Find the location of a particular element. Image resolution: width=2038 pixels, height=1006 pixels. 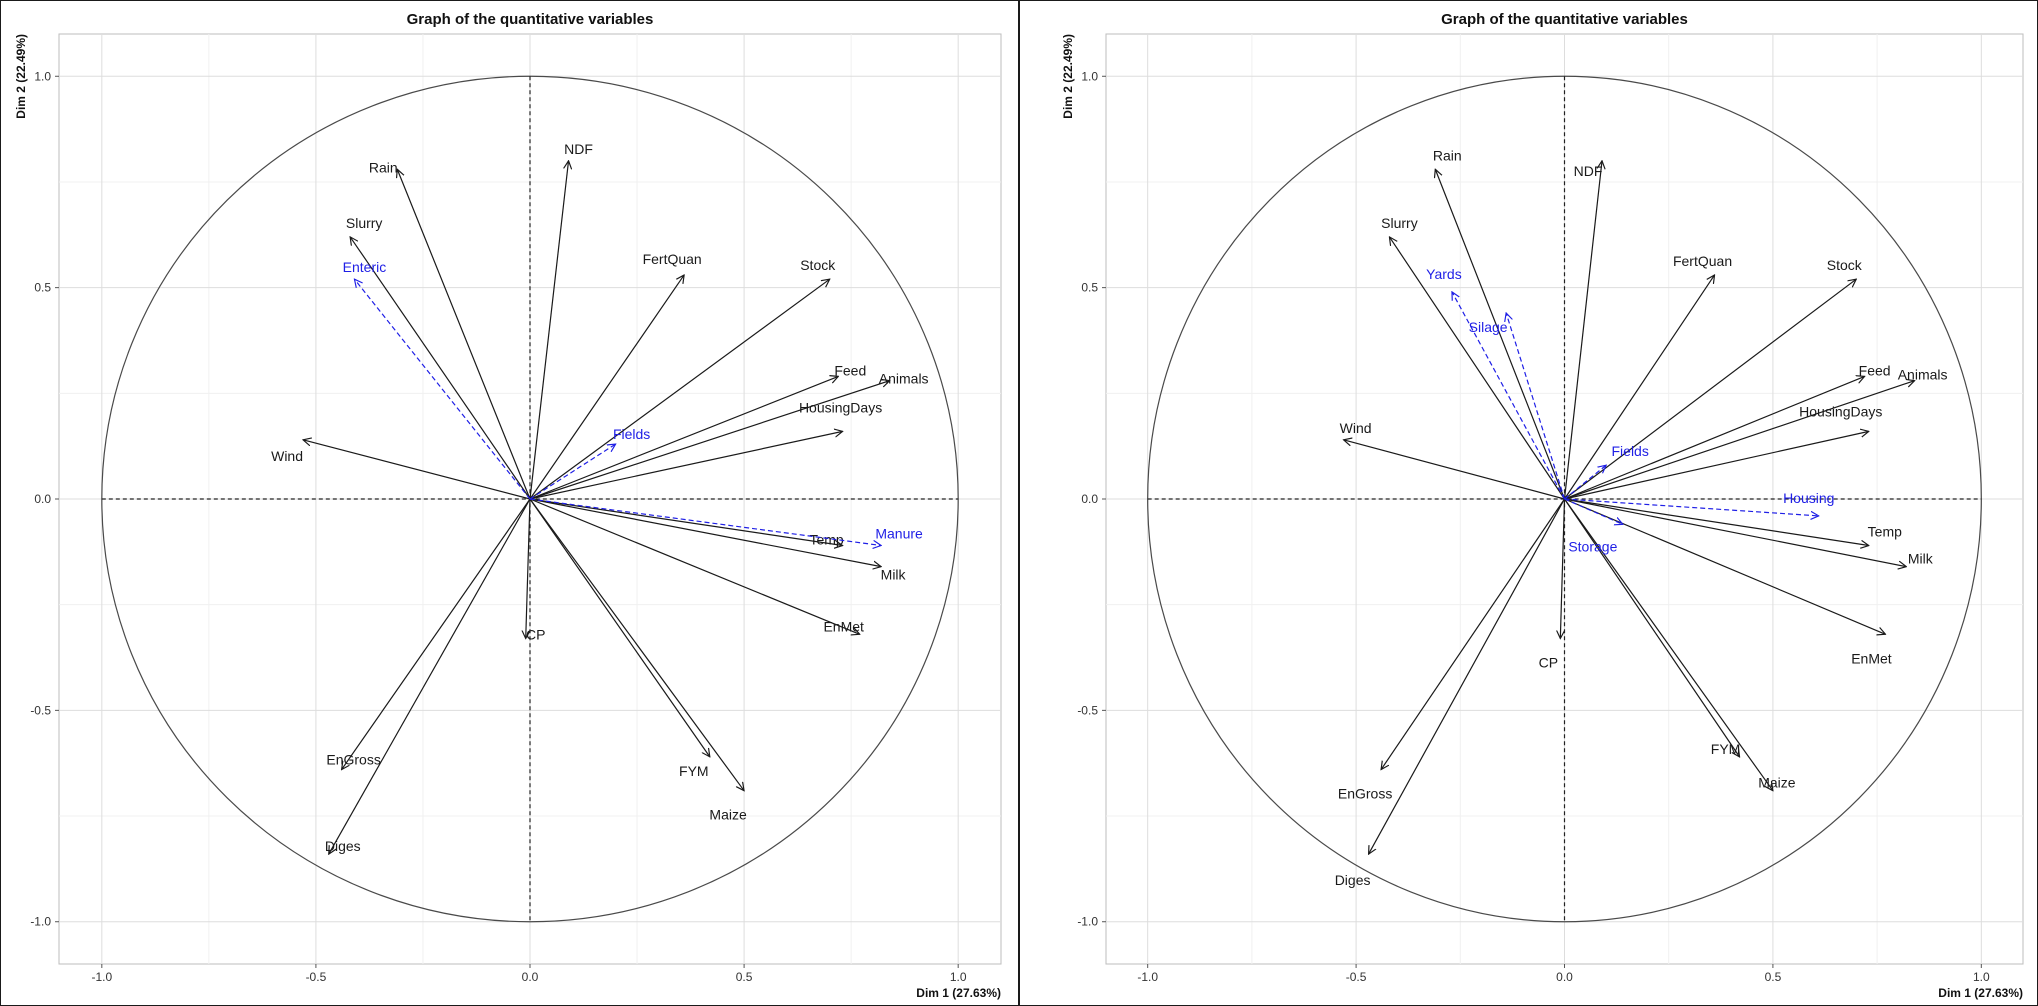

arrow-ndf is located at coordinates (1583, 330).